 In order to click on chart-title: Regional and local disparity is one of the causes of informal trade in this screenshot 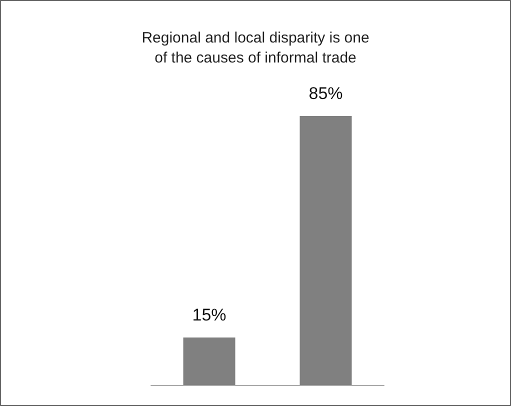, I will do `click(256, 48)`.